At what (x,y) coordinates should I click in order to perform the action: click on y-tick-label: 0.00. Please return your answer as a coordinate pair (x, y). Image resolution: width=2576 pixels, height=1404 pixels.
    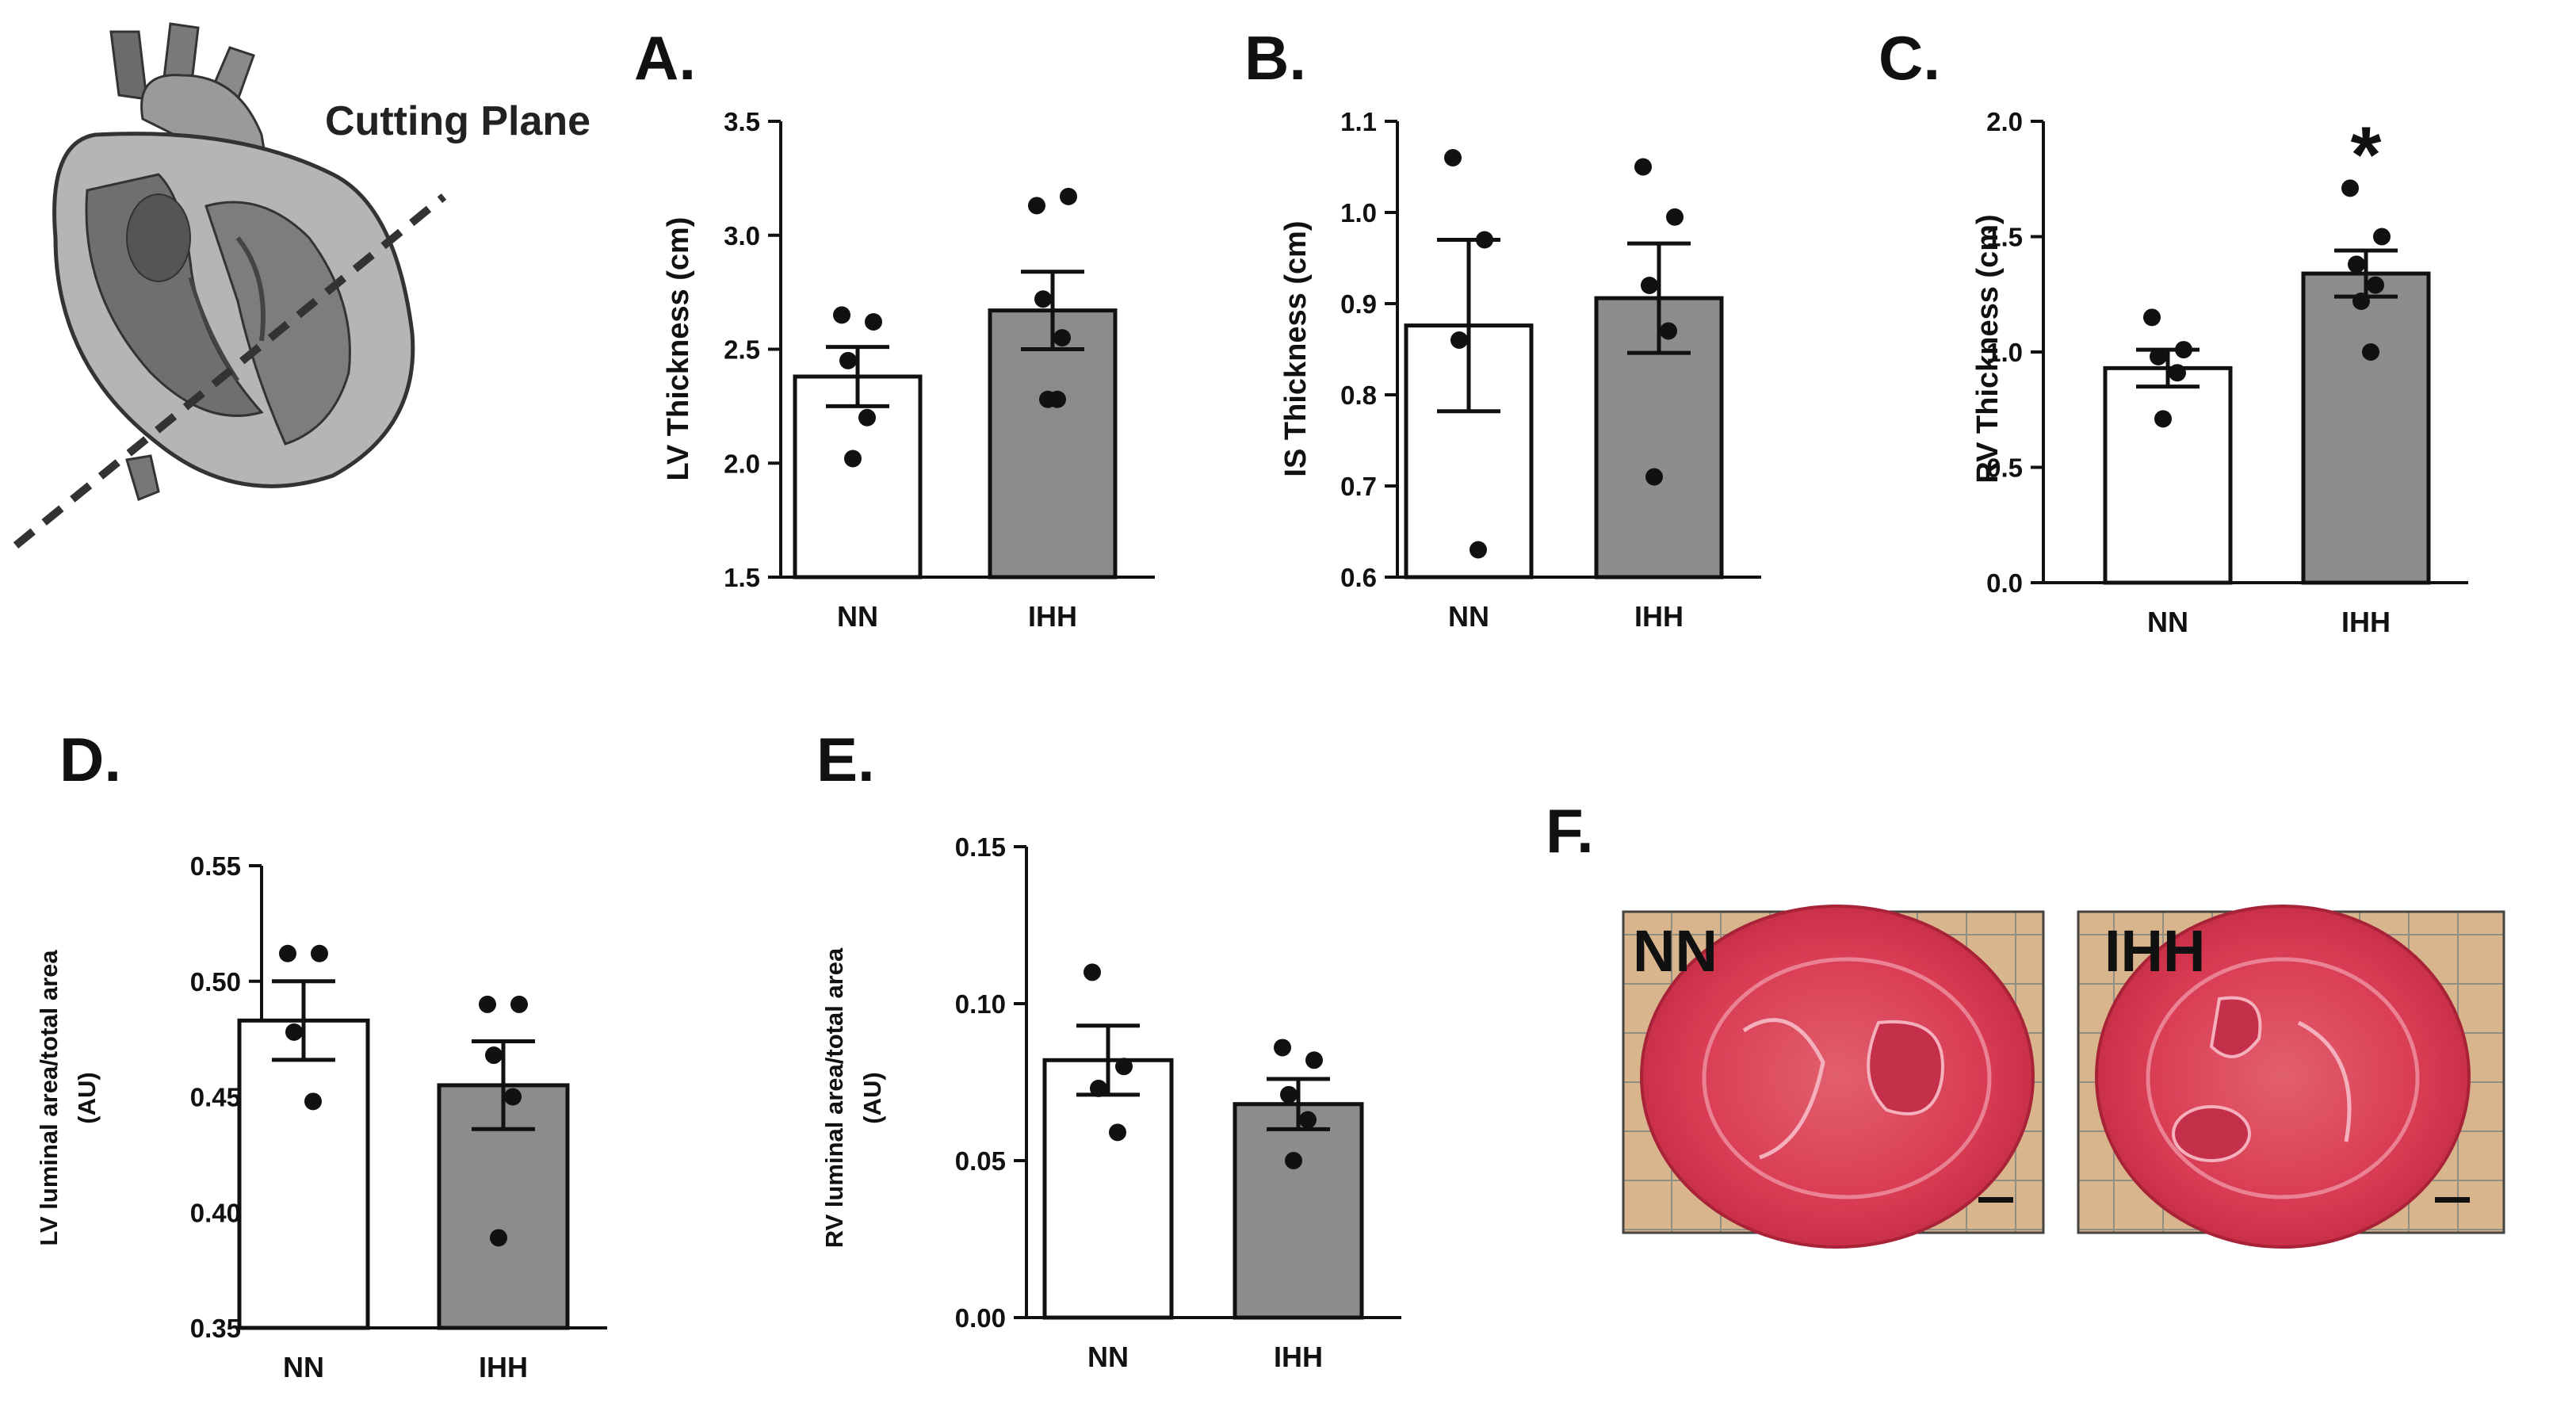
    Looking at the image, I should click on (981, 1318).